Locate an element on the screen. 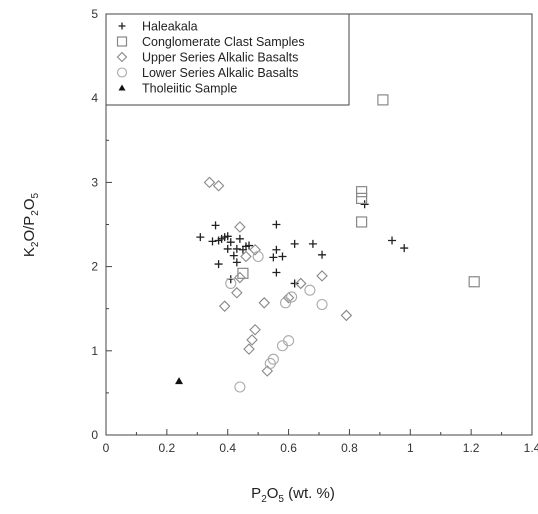  legend-label: Tholeiitic Sample is located at coordinates (189, 89).